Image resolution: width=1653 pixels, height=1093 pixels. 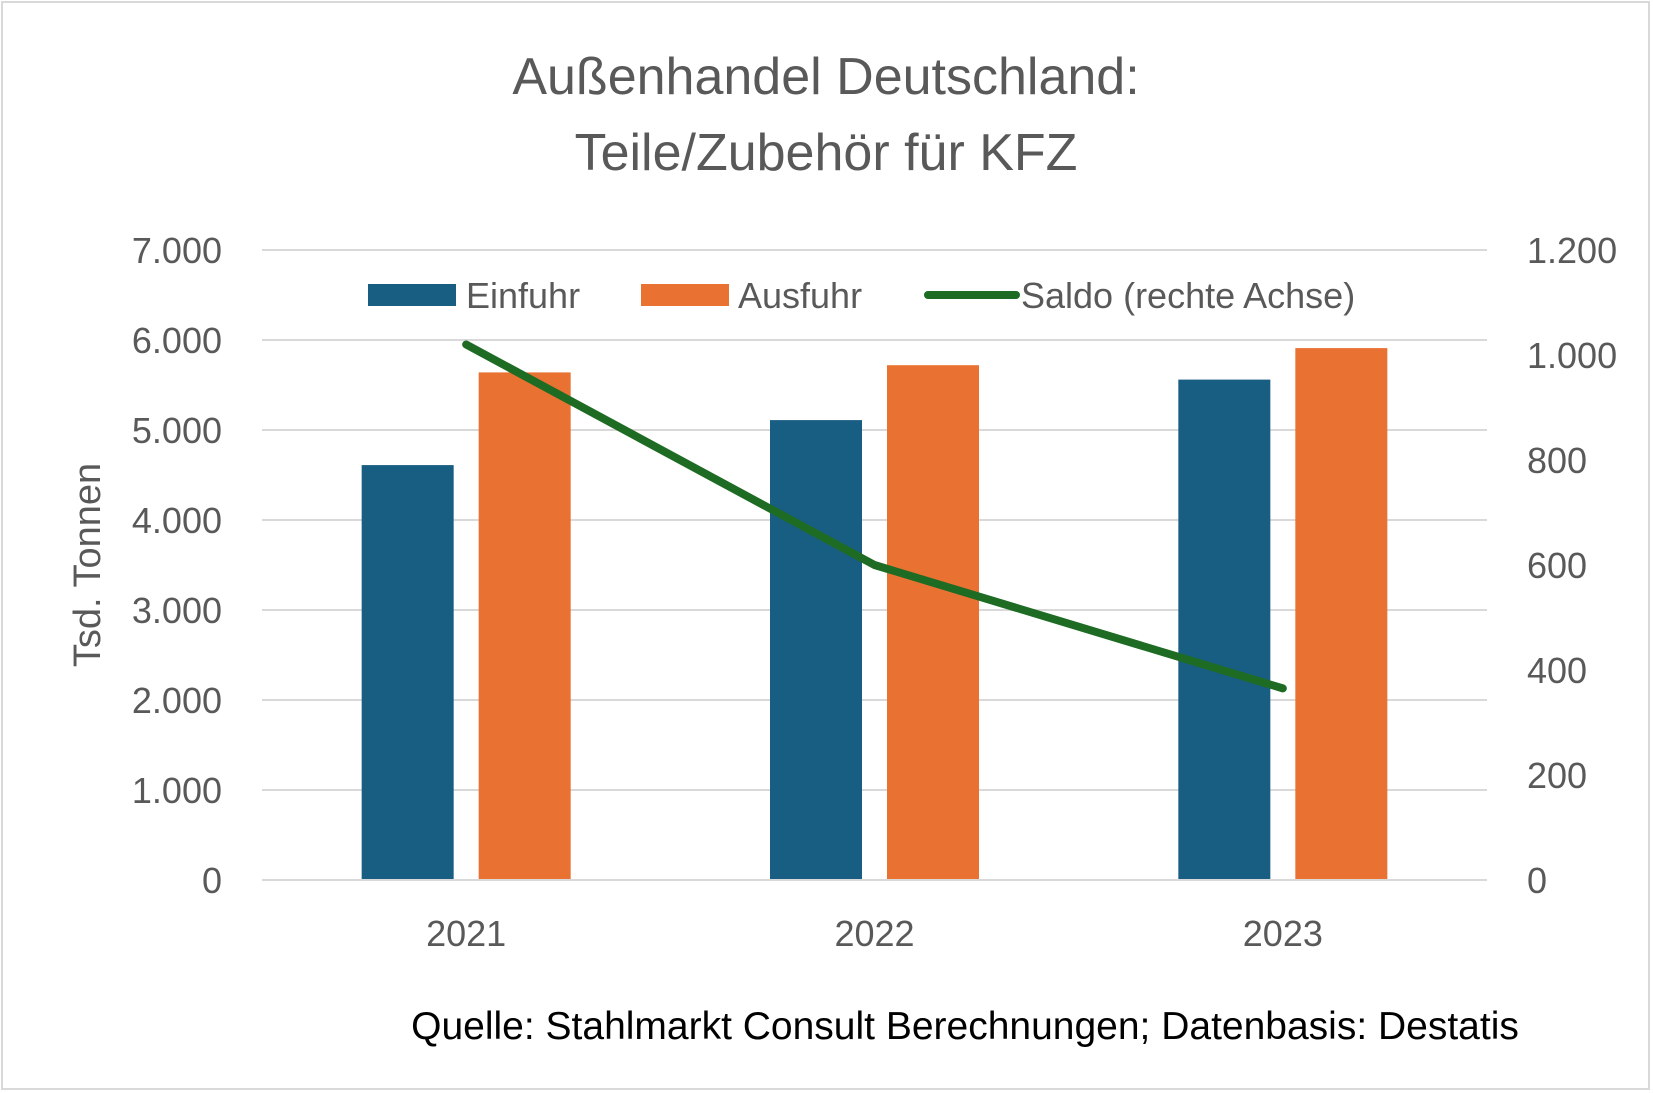 What do you see at coordinates (1283, 933) in the screenshot?
I see `x-tick-label: 2023` at bounding box center [1283, 933].